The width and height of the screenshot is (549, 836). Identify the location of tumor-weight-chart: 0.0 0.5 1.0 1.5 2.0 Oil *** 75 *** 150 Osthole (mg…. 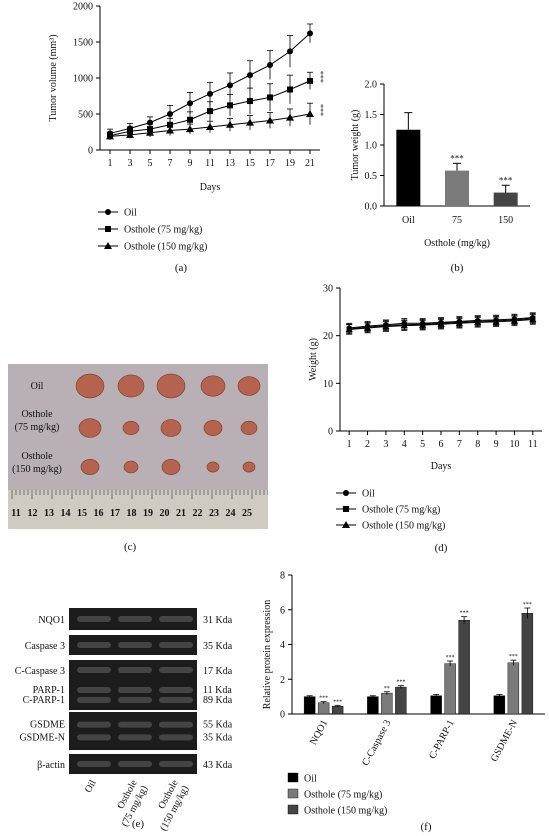
(440, 177).